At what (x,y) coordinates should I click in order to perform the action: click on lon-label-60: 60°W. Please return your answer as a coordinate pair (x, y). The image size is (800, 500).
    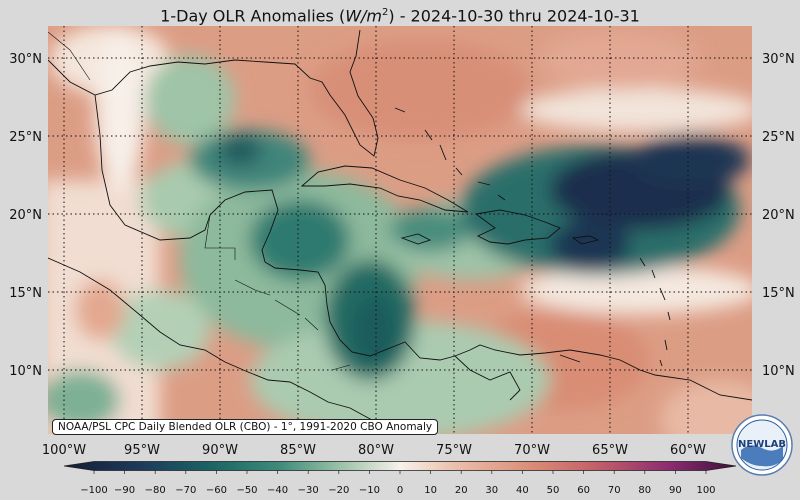
    Looking at the image, I should click on (688, 450).